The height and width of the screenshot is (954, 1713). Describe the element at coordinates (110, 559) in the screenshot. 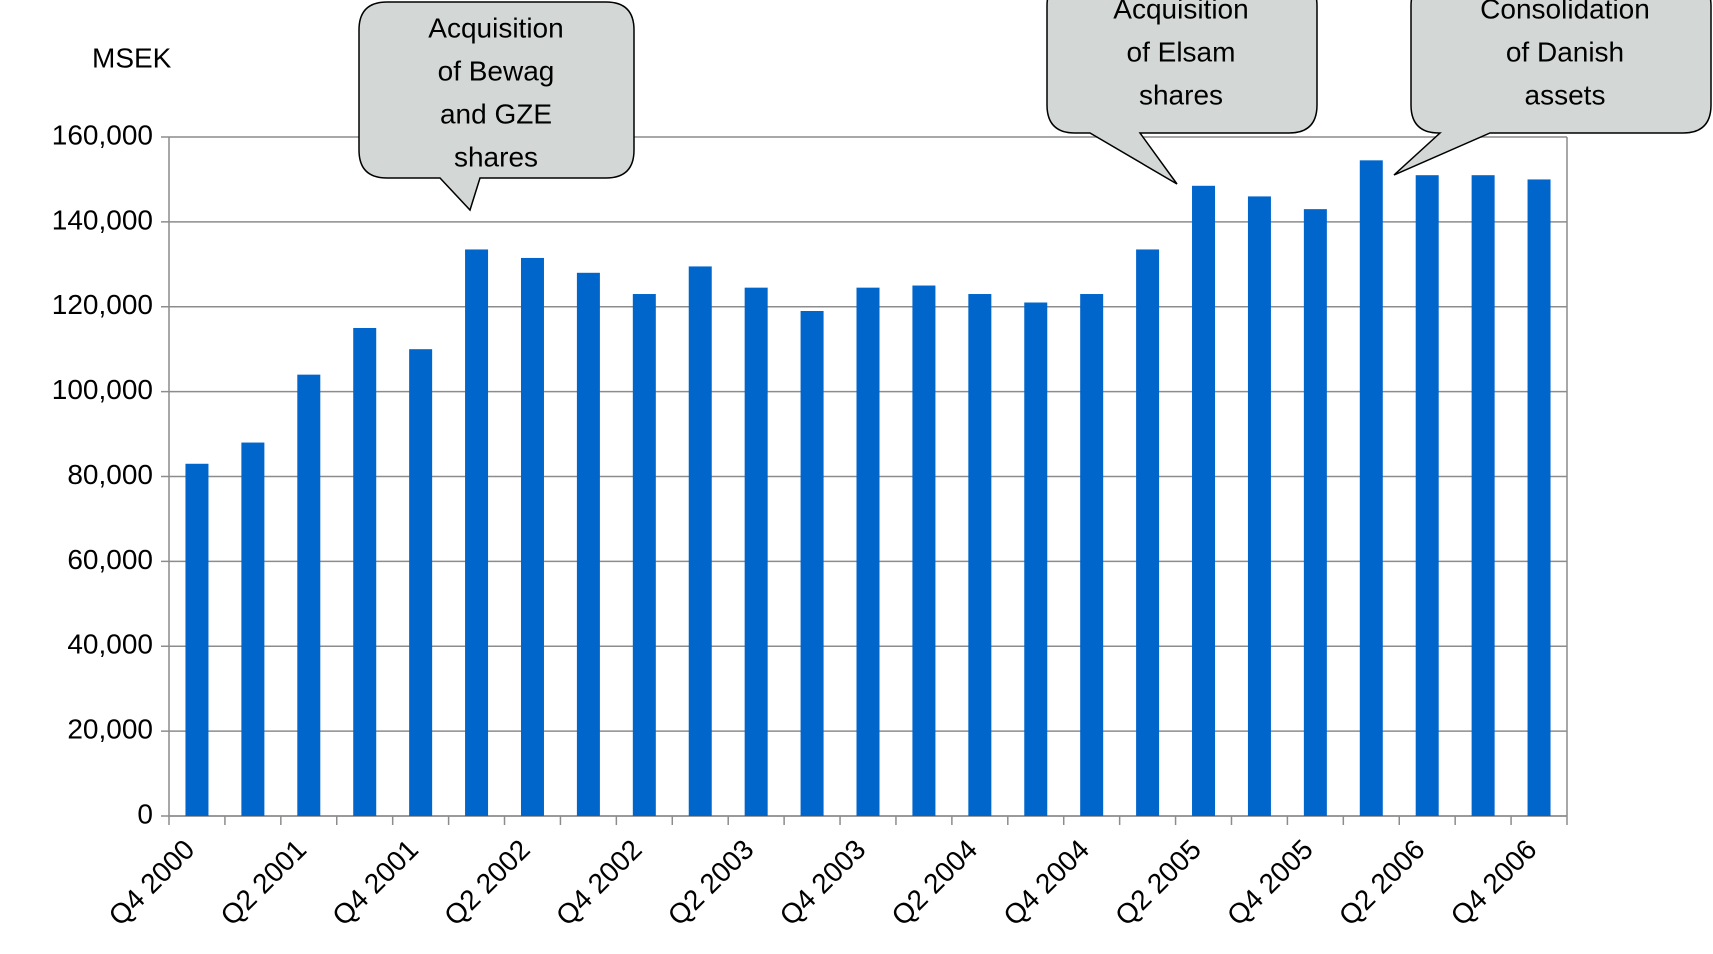

I see `y-tick-label: 60,000` at that location.